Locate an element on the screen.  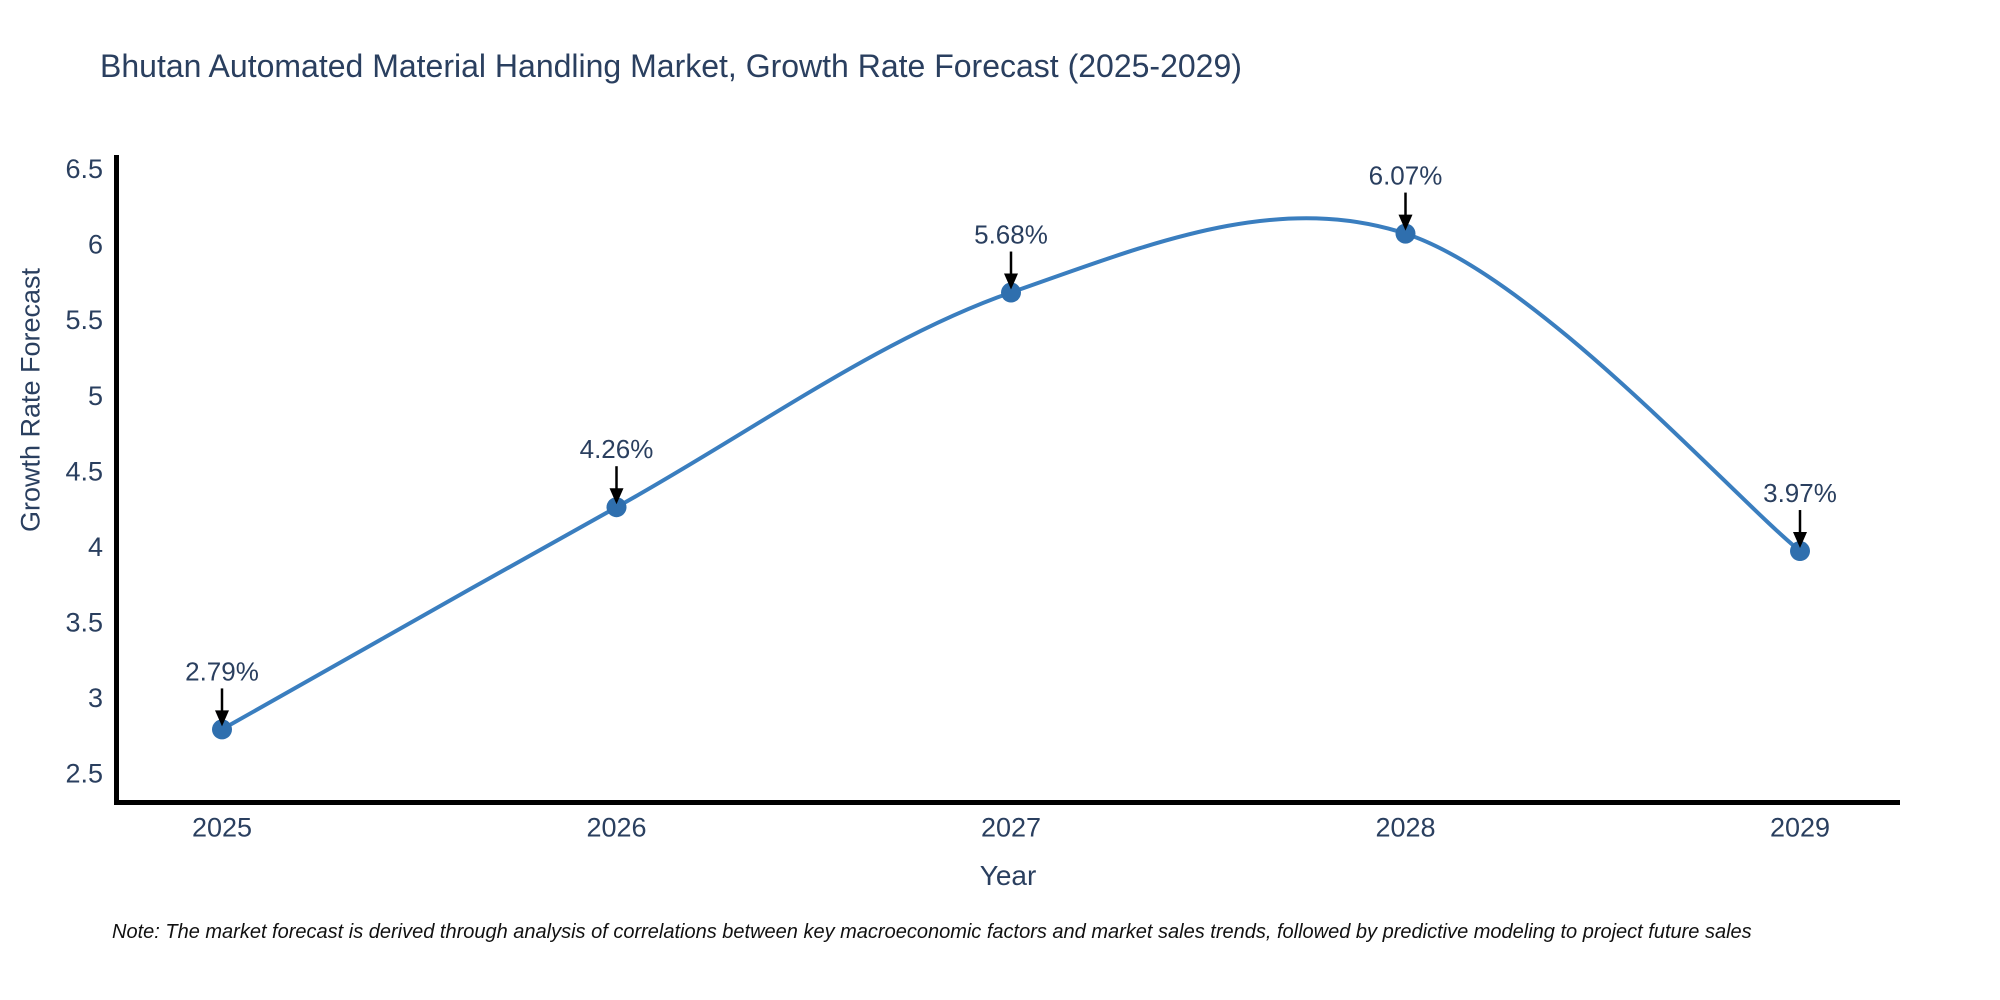
y-axis-tick-label: 5 is located at coordinates (95, 396).